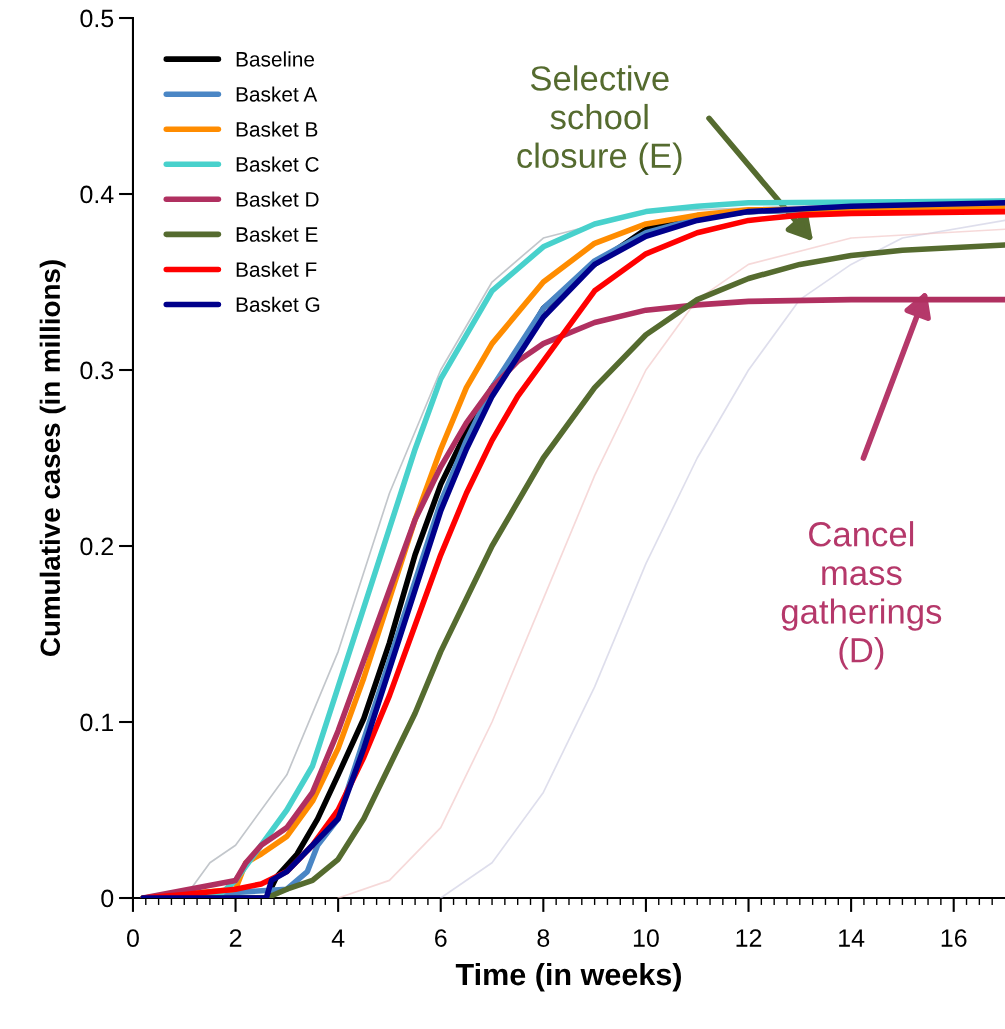 This screenshot has width=1005, height=1029. What do you see at coordinates (97, 18) in the screenshot?
I see `y-tick-label: 0.5` at bounding box center [97, 18].